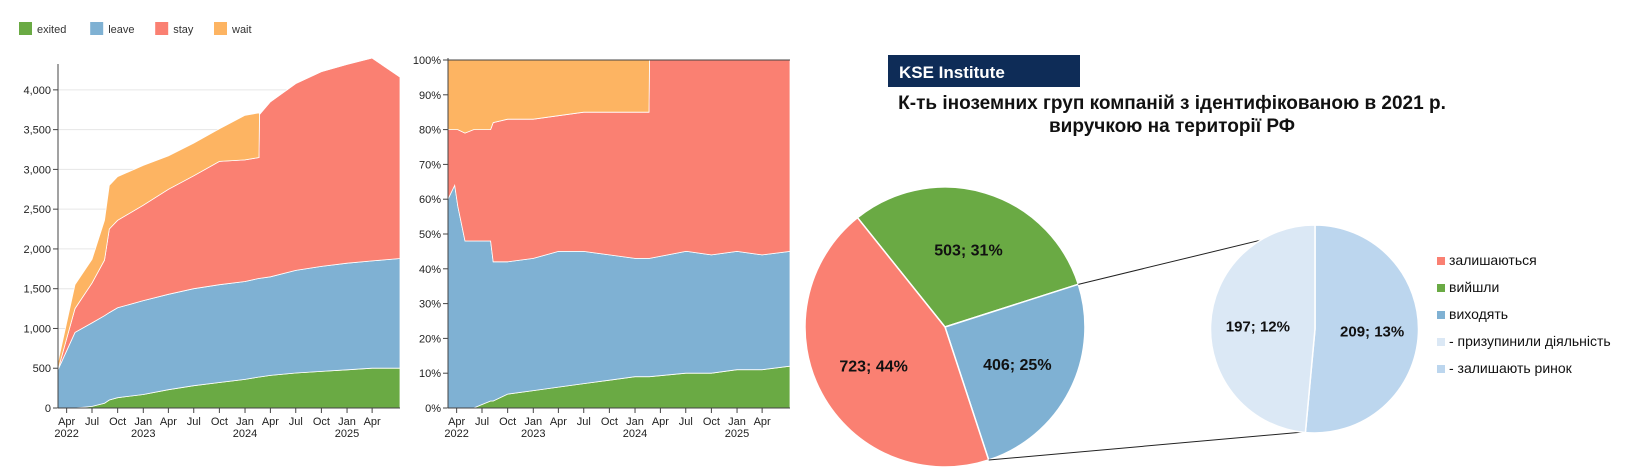 This screenshot has height=474, width=1644. I want to click on pie-legend-label: залишаються, so click(1493, 260).